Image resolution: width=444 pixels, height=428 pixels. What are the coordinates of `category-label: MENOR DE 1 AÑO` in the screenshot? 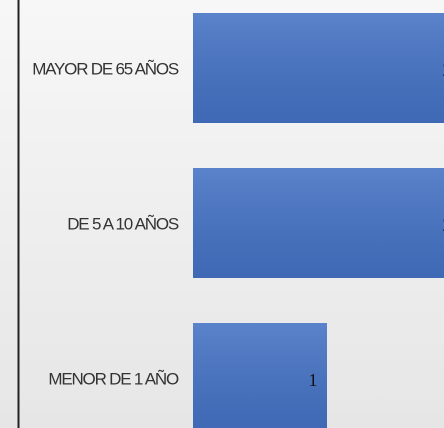 It's located at (113, 378).